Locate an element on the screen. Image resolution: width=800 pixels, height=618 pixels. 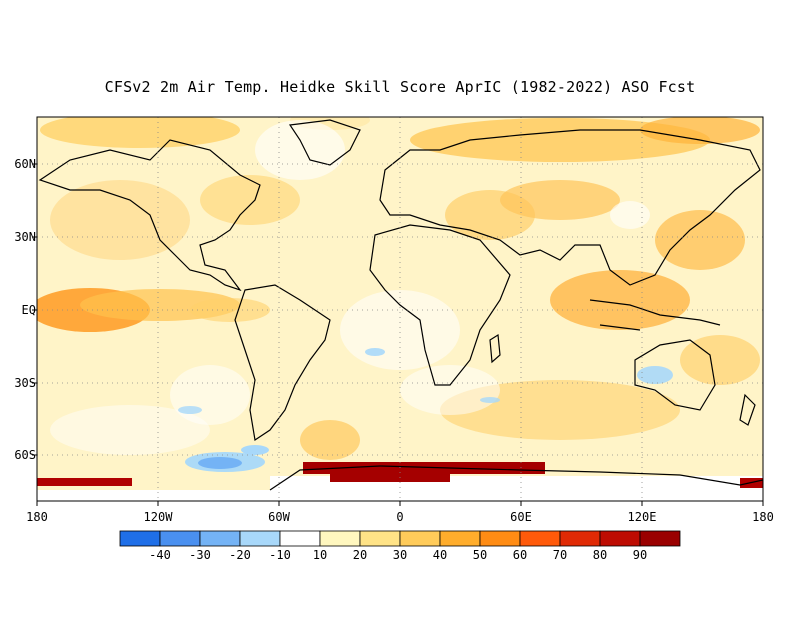
colorbar-label: 40 is located at coordinates (440, 555).